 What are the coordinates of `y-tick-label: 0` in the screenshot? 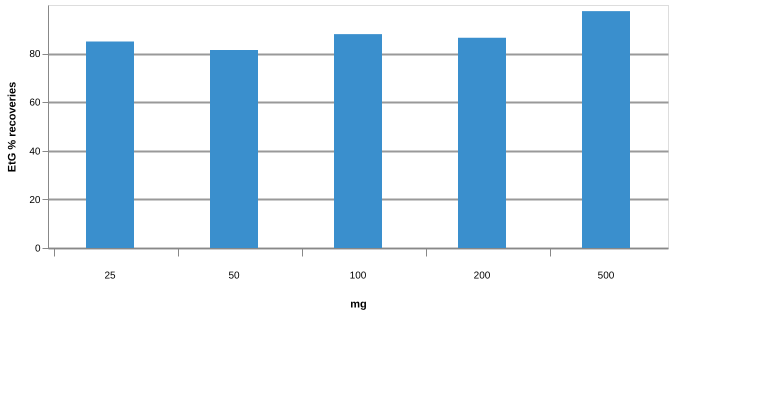 It's located at (37, 249).